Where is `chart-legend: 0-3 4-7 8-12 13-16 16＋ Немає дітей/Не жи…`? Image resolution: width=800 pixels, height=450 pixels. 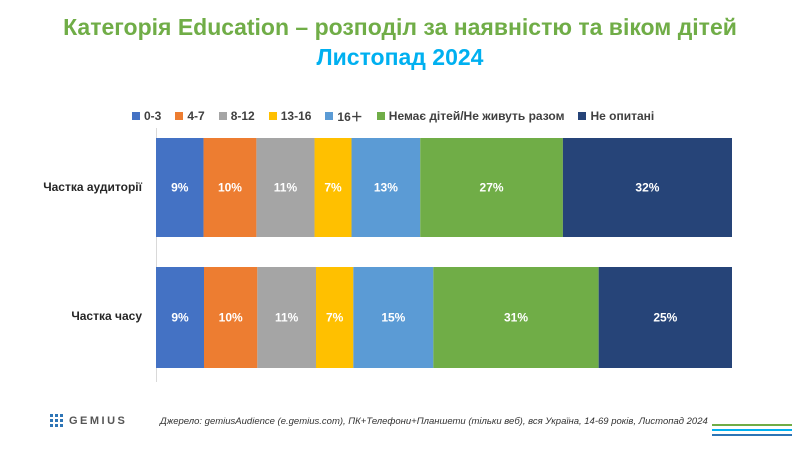 chart-legend: 0-3 4-7 8-12 13-16 16＋ Немає дітей/Не жи… is located at coordinates (393, 116).